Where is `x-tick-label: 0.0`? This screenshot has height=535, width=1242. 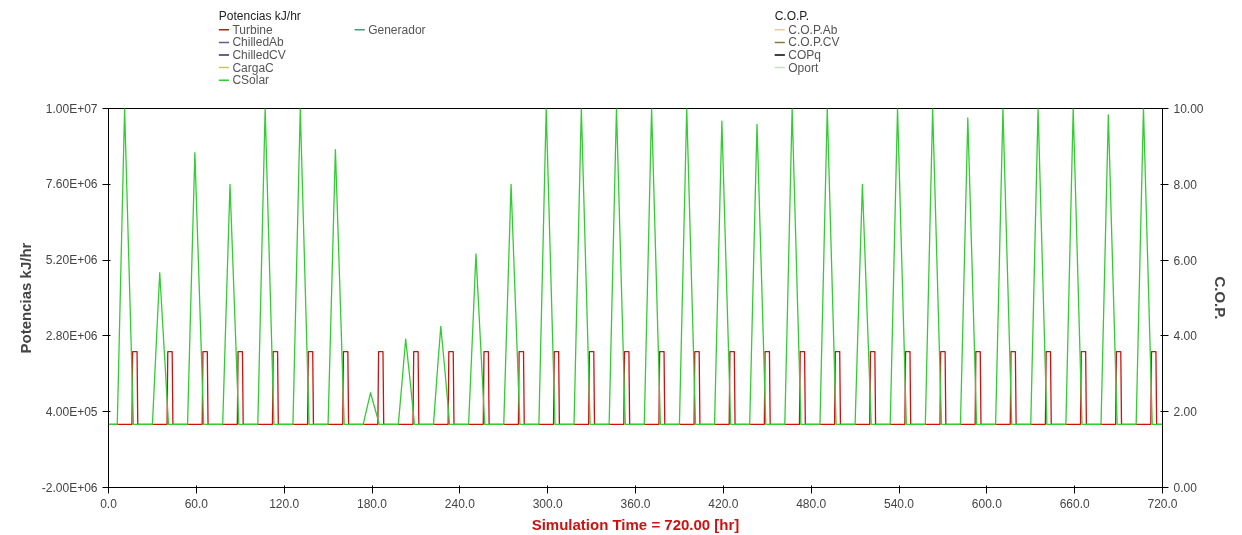
x-tick-label: 0.0 is located at coordinates (109, 503).